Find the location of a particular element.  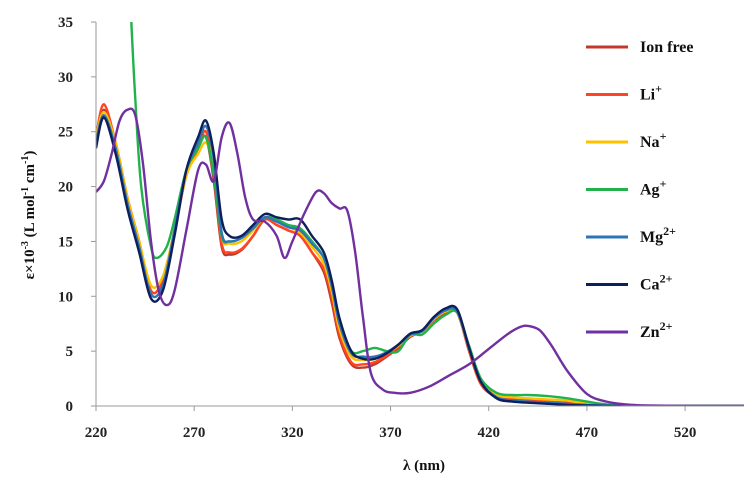

x-tick-label: 470 is located at coordinates (587, 433).